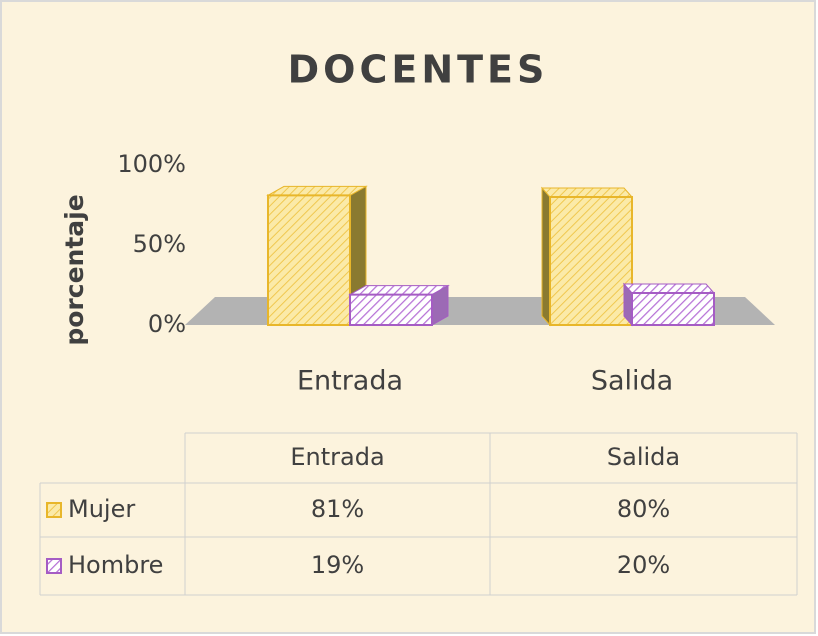 This screenshot has width=818, height=636. I want to click on y-axis-label: porcentaje, so click(74, 269).